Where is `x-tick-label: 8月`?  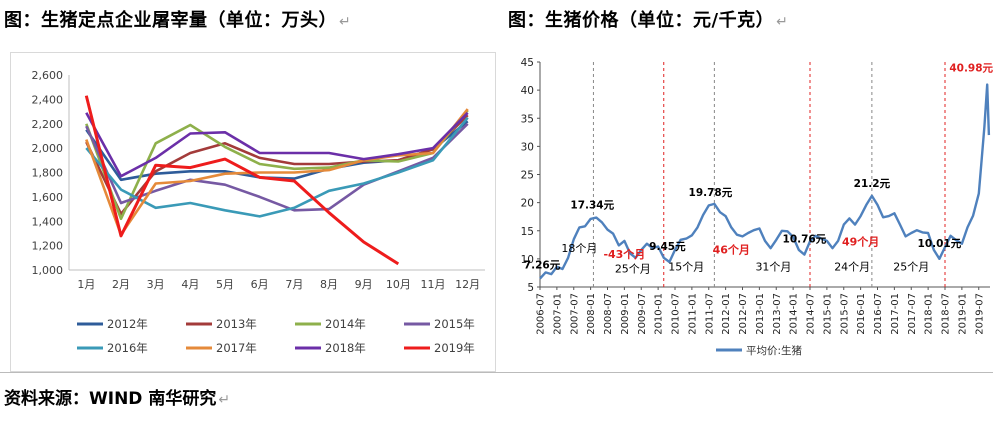
x-tick-label: 8月 is located at coordinates (329, 284).